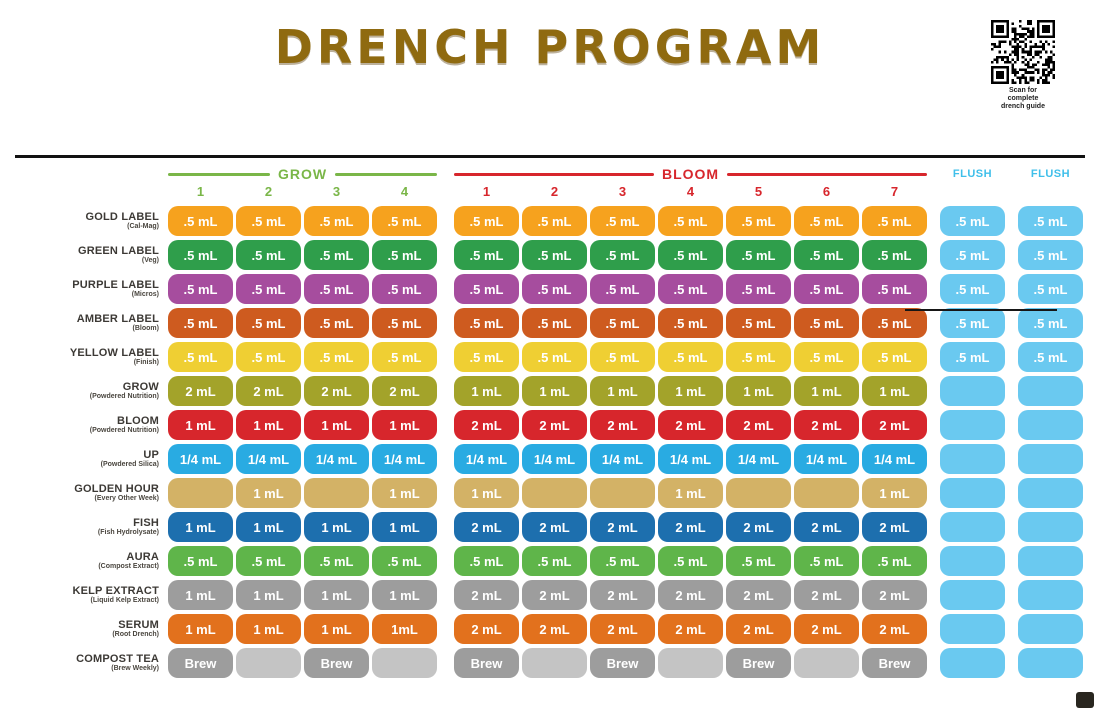  What do you see at coordinates (690, 191) in the screenshot?
I see `bloom-week-number: 4` at bounding box center [690, 191].